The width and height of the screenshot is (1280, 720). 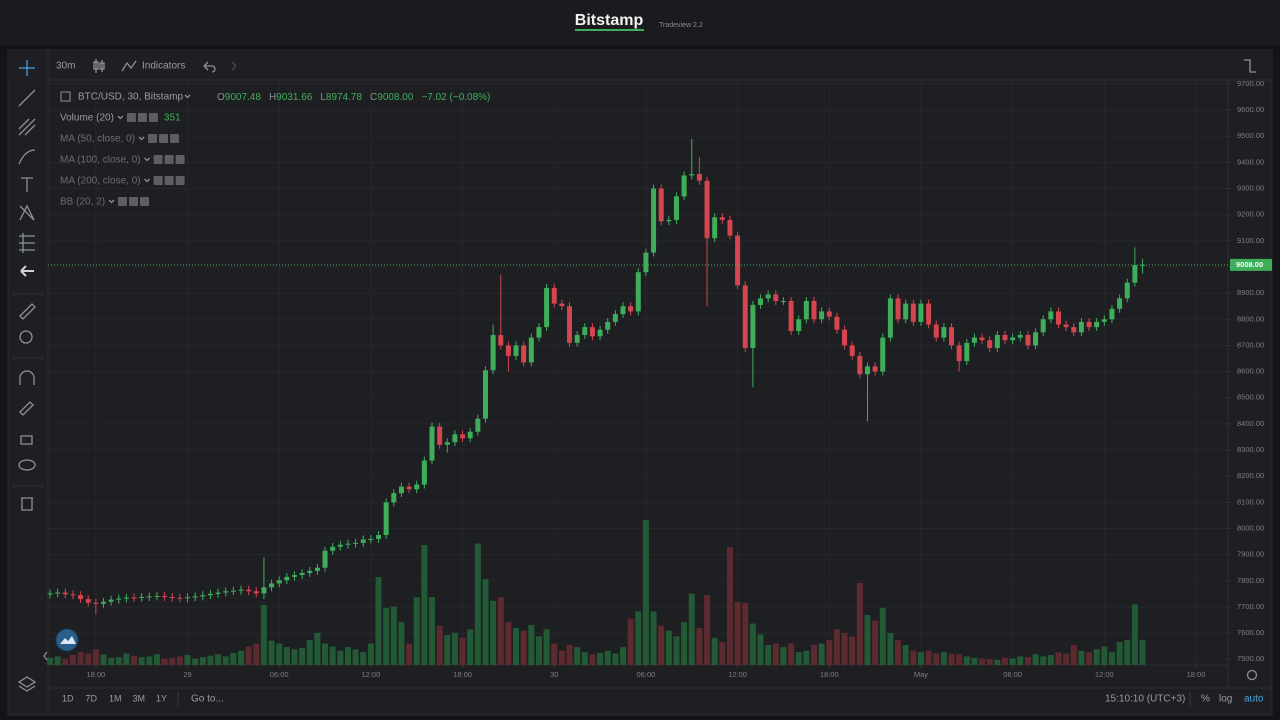 What do you see at coordinates (27, 98) in the screenshot?
I see `trendline-tool` at bounding box center [27, 98].